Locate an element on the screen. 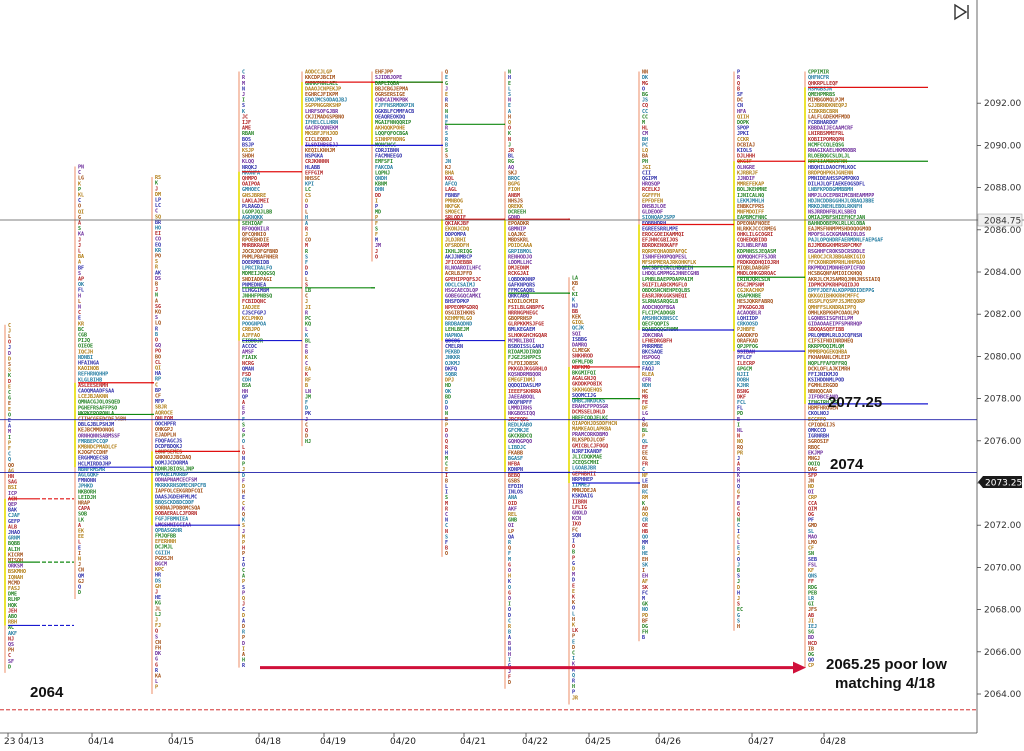 This screenshot has width=1024, height=751. tpo-row: LGOPJQJLBB is located at coordinates (257, 213).